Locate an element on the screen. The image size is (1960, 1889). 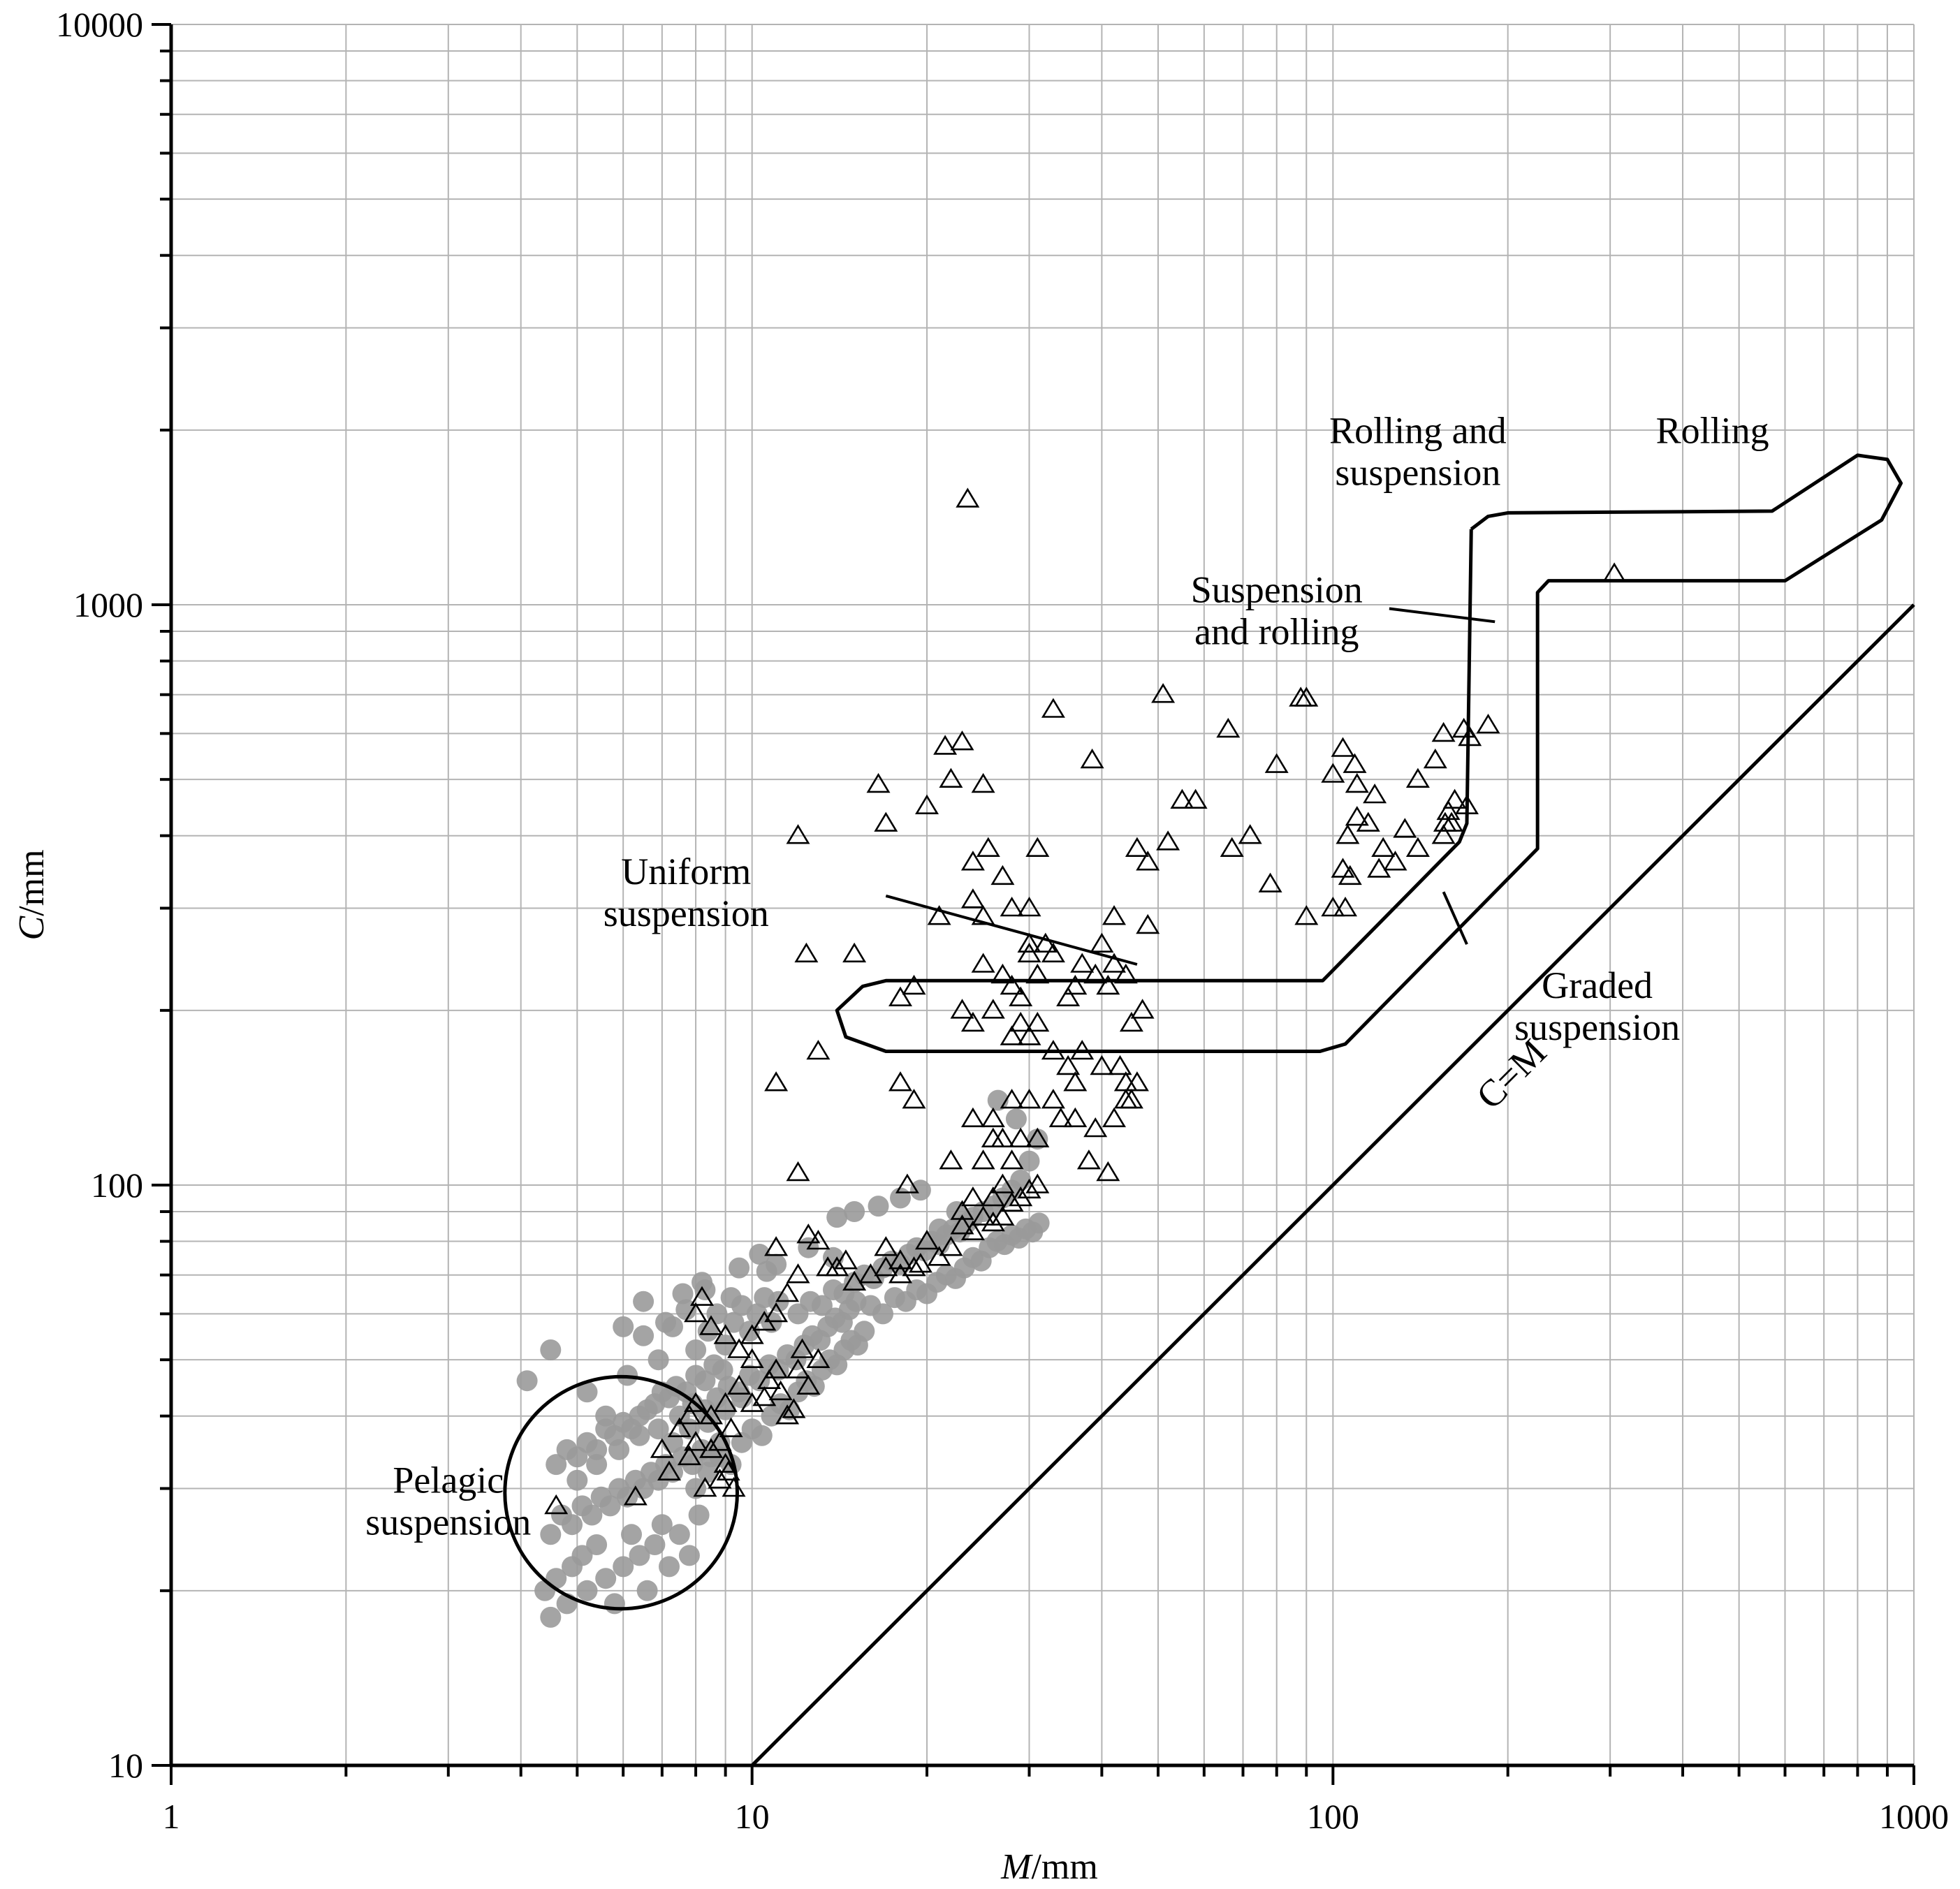
annotation-rolling-and-suspension: Rolling and suspension is located at coordinates (1418, 451).